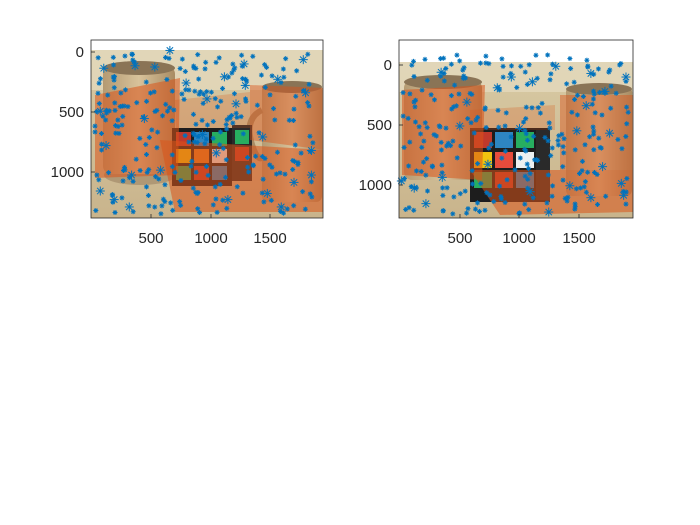  I want to click on left-x-tick-label: 1500, so click(269, 238).